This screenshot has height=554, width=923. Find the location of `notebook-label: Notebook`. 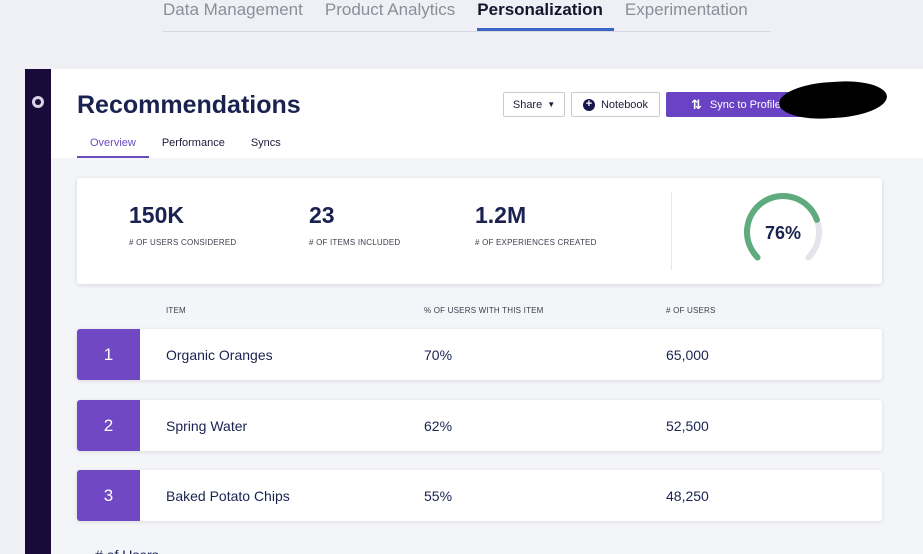

notebook-label: Notebook is located at coordinates (624, 104).